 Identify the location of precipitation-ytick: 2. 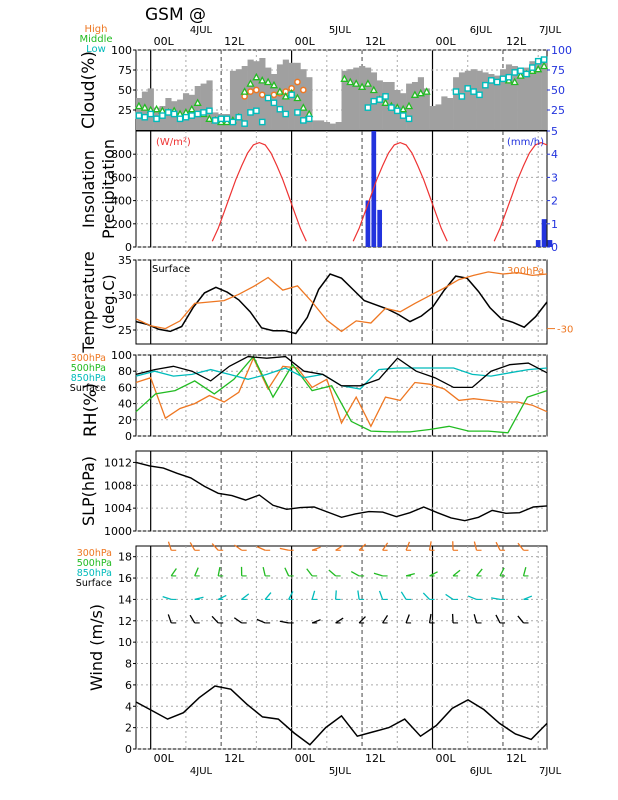
(554, 201).